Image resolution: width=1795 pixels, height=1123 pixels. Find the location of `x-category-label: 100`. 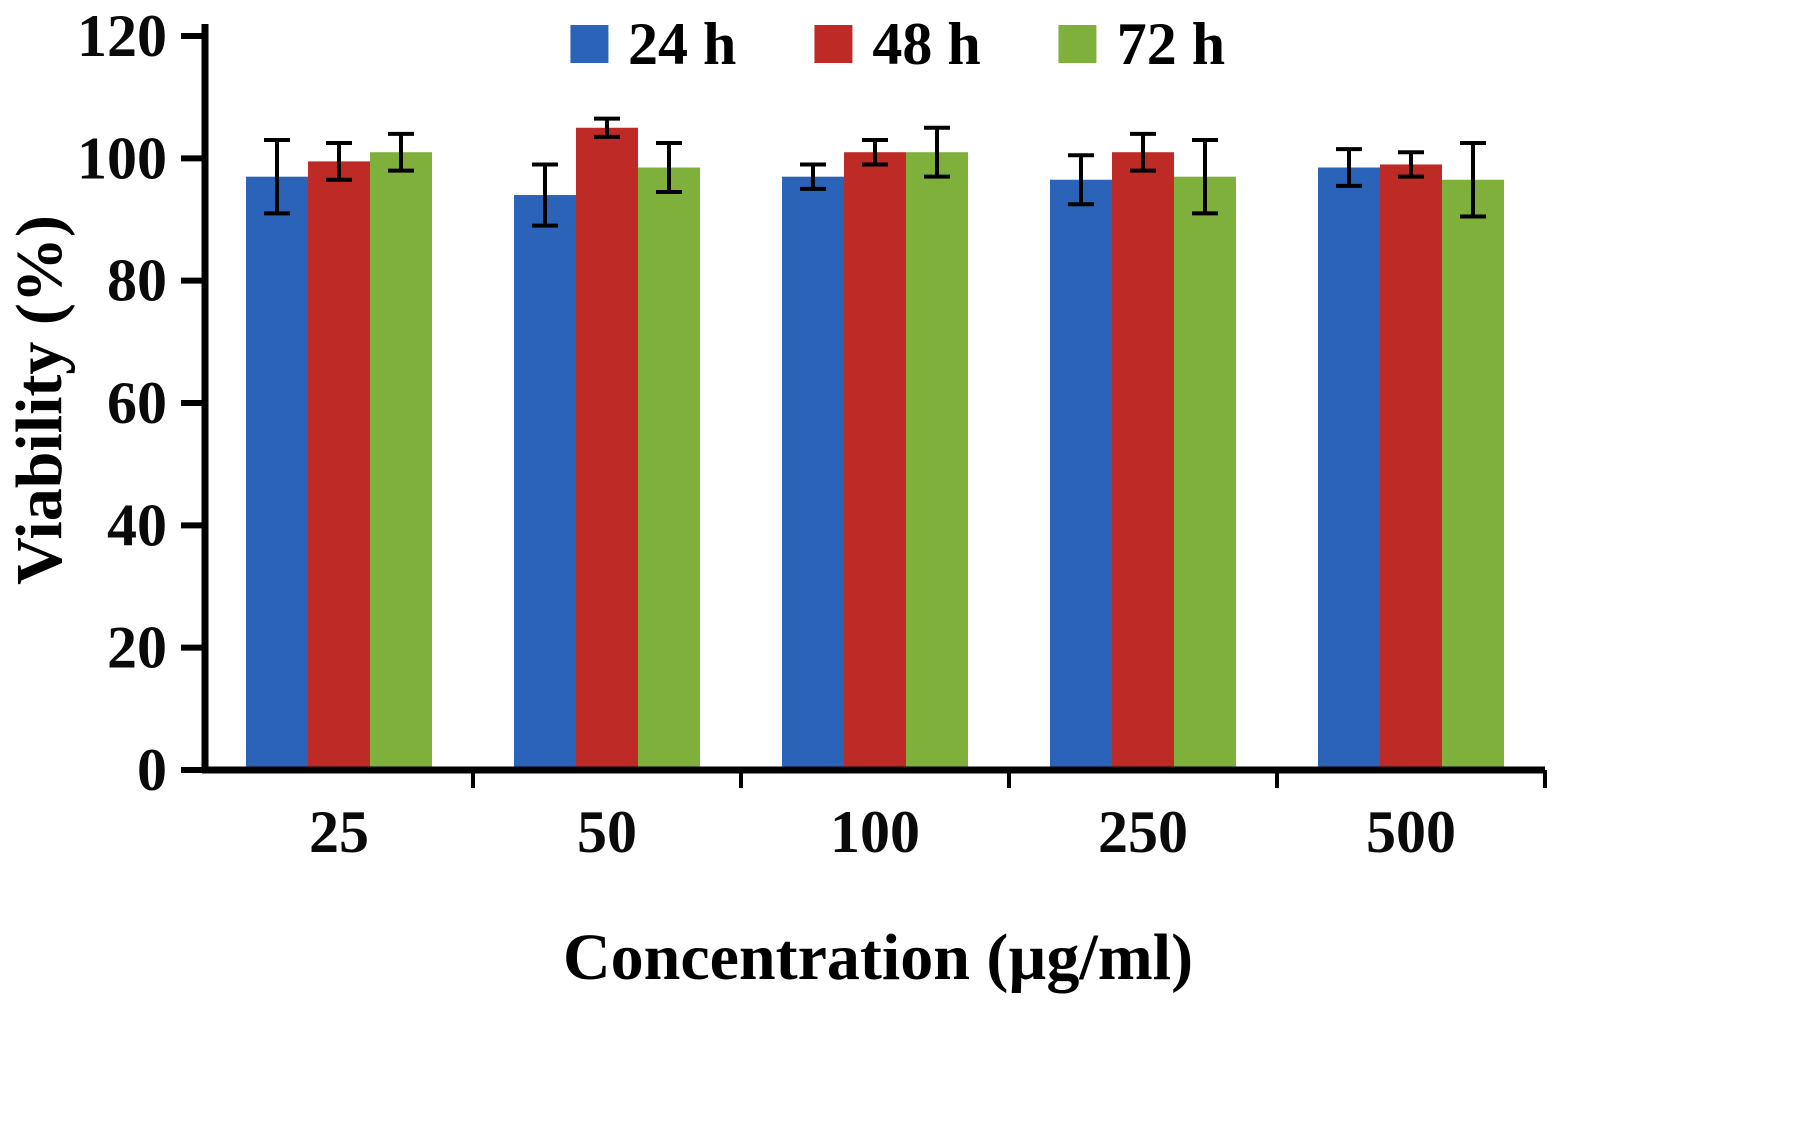

x-category-label: 100 is located at coordinates (875, 832).